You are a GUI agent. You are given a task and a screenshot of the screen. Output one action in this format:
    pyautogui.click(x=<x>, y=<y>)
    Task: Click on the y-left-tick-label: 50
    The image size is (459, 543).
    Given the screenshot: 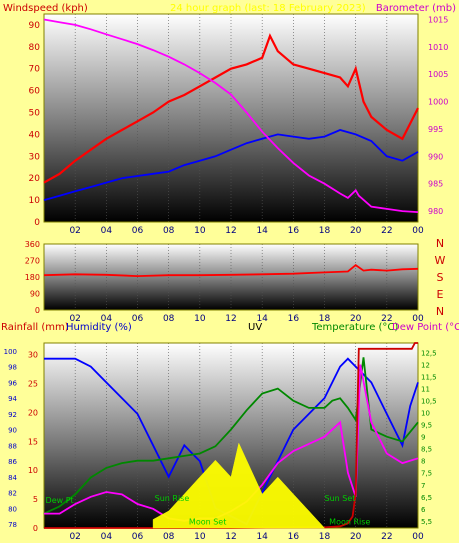 What is the action you would take?
    pyautogui.click(x=35, y=114)
    